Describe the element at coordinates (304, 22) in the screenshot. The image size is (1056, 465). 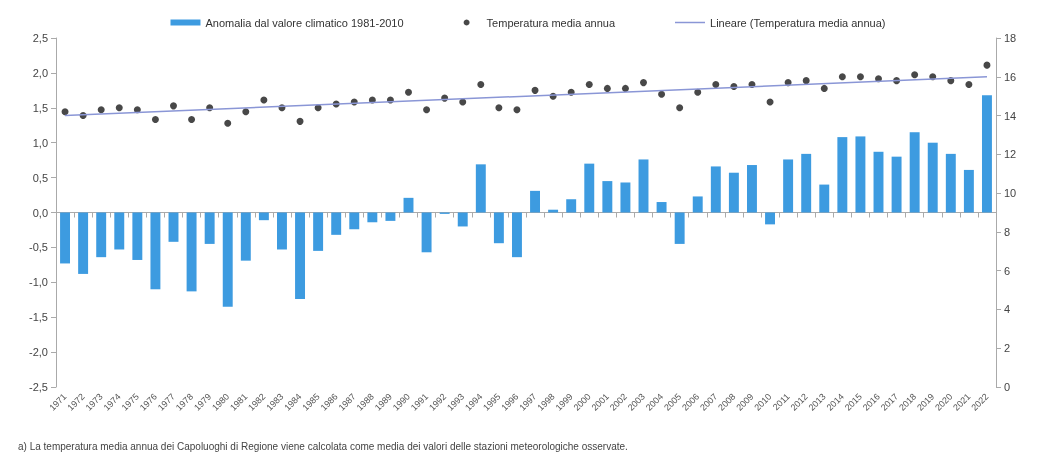
I see `legend-label: Anomalia dal valore climatico 1981-2010` at that location.